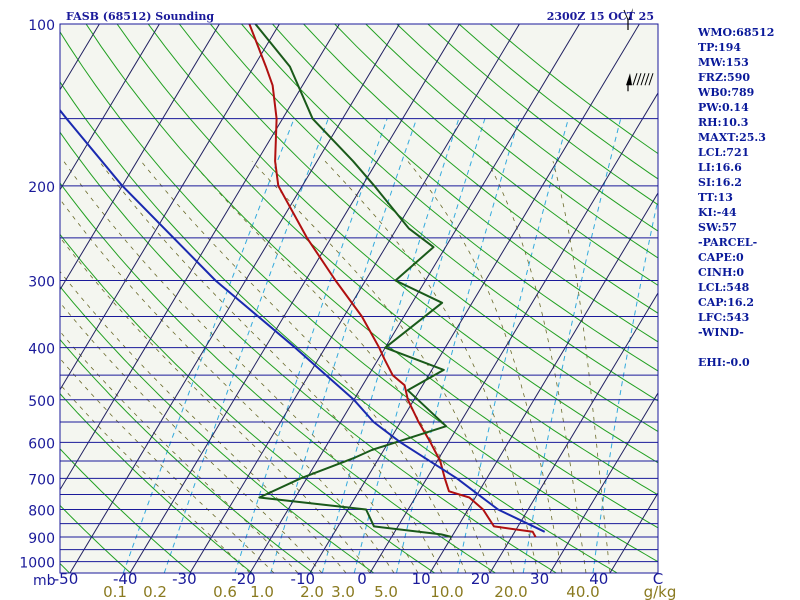 This screenshot has width=800, height=600. I want to click on mixing-ratio-tick-label: 10.0, so click(446, 591).